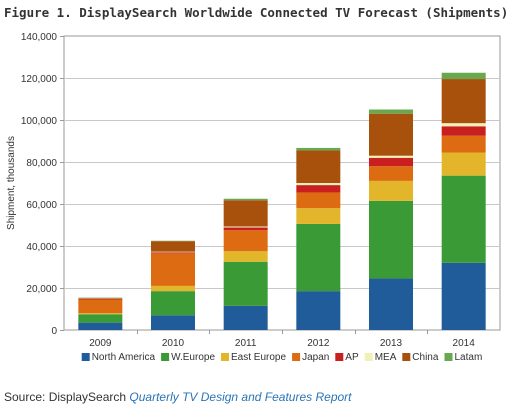 This screenshot has width=507, height=408. What do you see at coordinates (296, 357) in the screenshot?
I see `legend-swatch-japan` at bounding box center [296, 357].